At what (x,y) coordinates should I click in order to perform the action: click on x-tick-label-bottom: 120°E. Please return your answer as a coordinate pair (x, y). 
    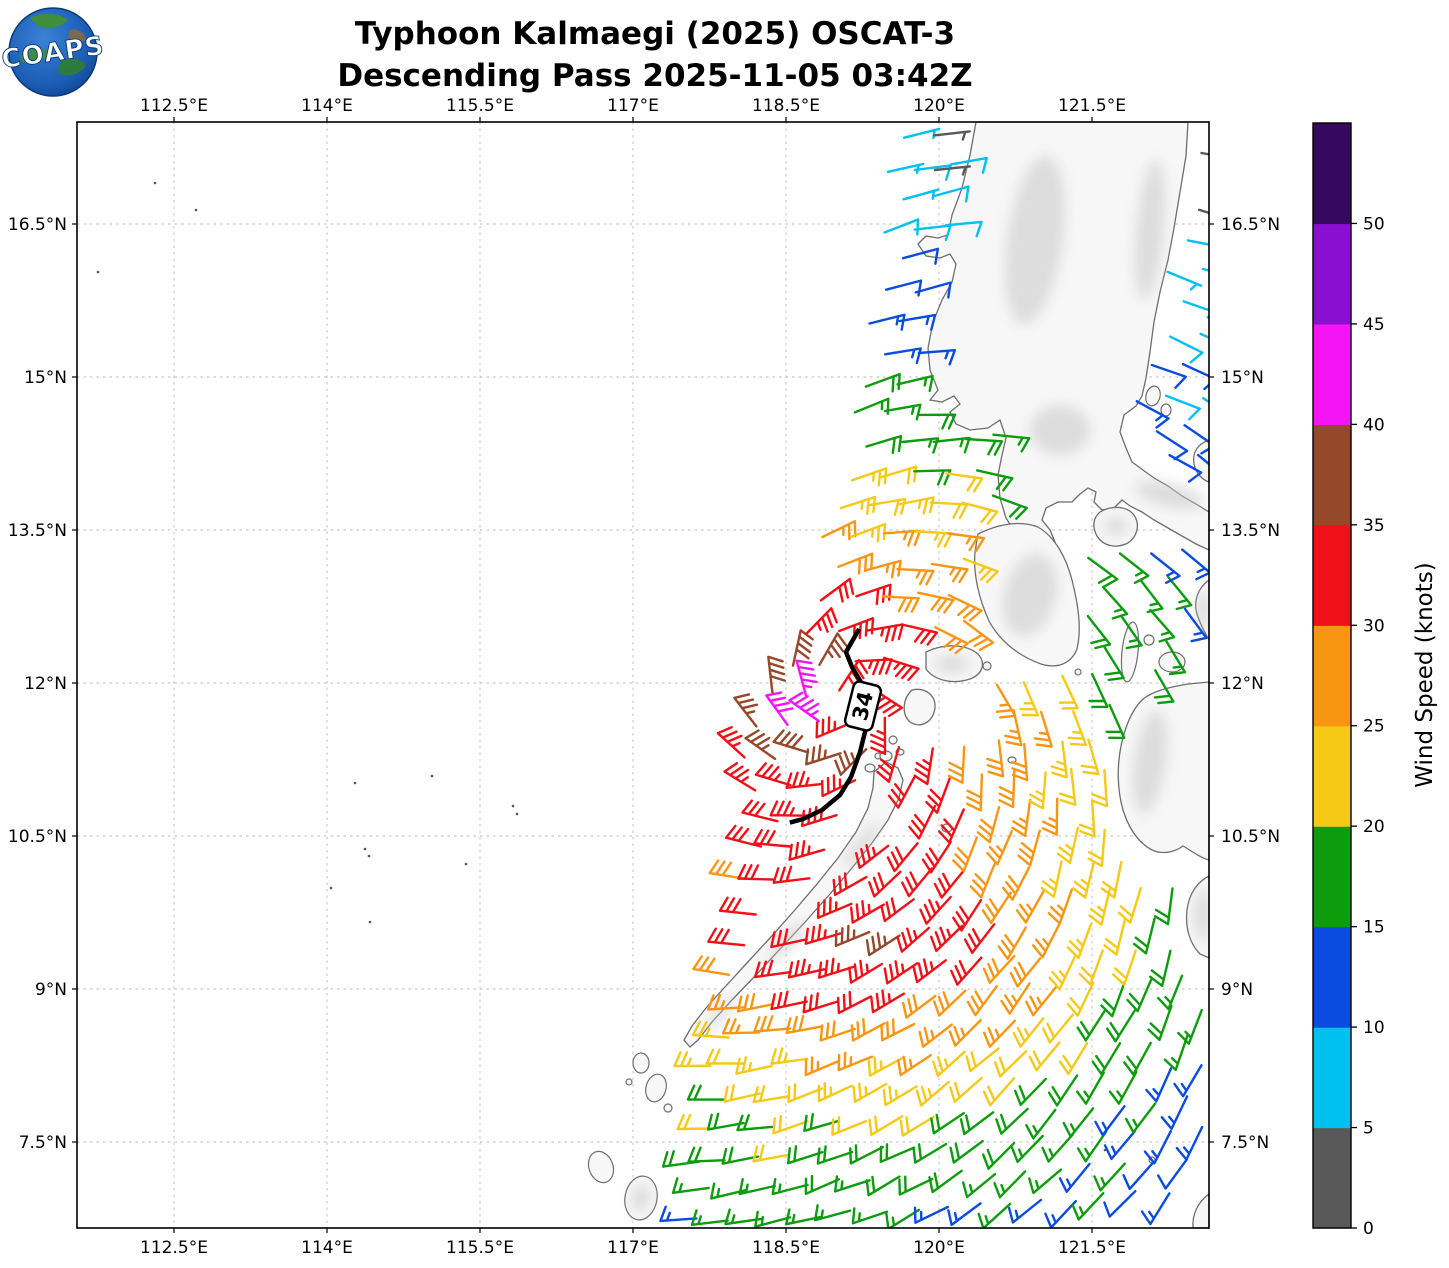
    Looking at the image, I should click on (939, 1248).